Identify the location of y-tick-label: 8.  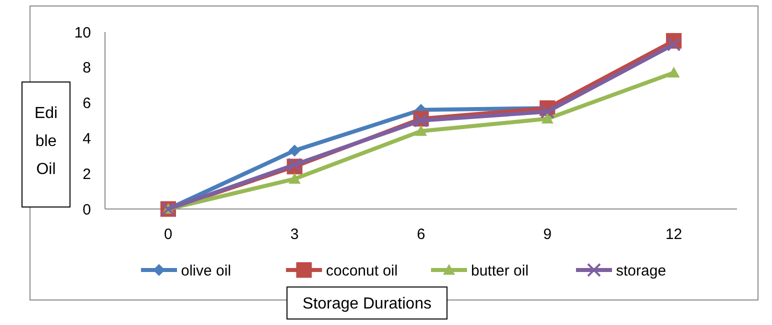
(86, 68).